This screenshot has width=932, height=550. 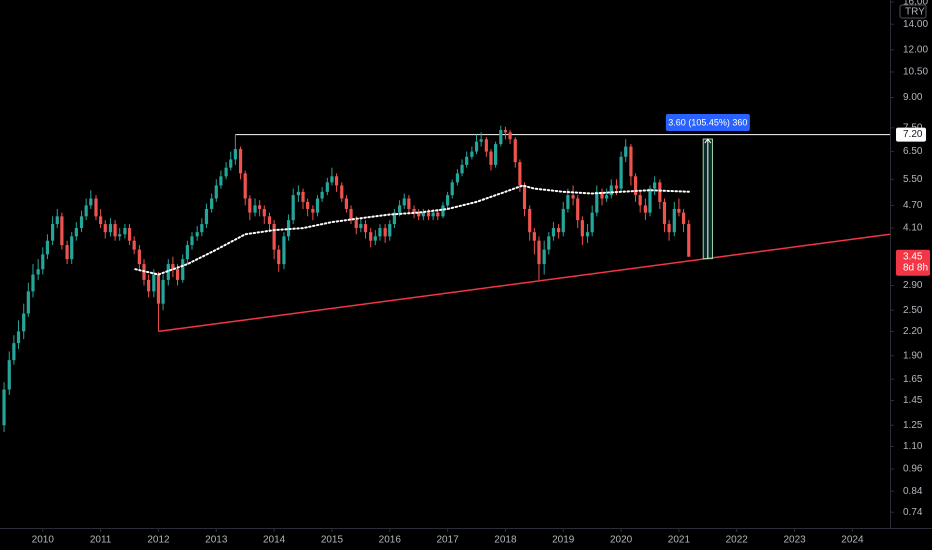 What do you see at coordinates (913, 469) in the screenshot?
I see `y-tick-label: 0.96` at bounding box center [913, 469].